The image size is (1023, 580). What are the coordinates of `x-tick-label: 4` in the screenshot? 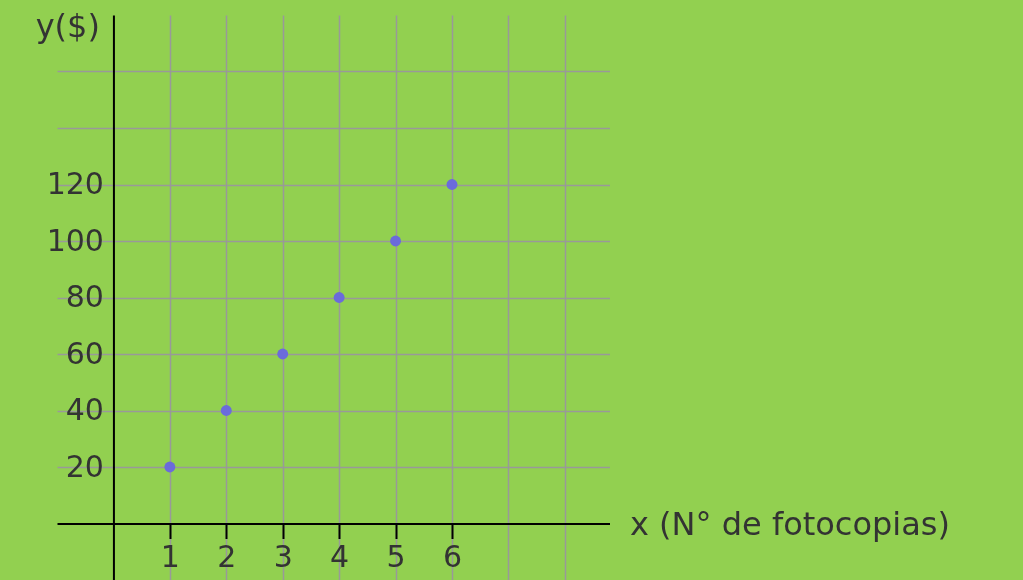 It's located at (340, 556).